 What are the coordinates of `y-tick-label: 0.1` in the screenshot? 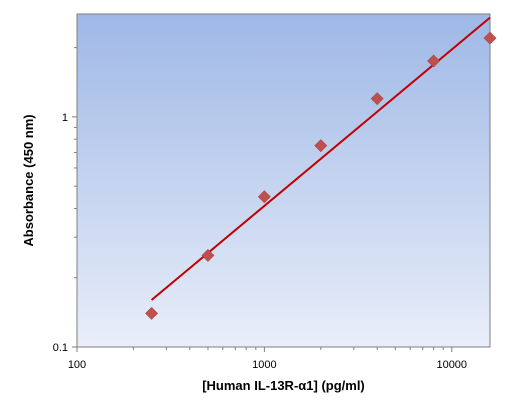 It's located at (60, 348).